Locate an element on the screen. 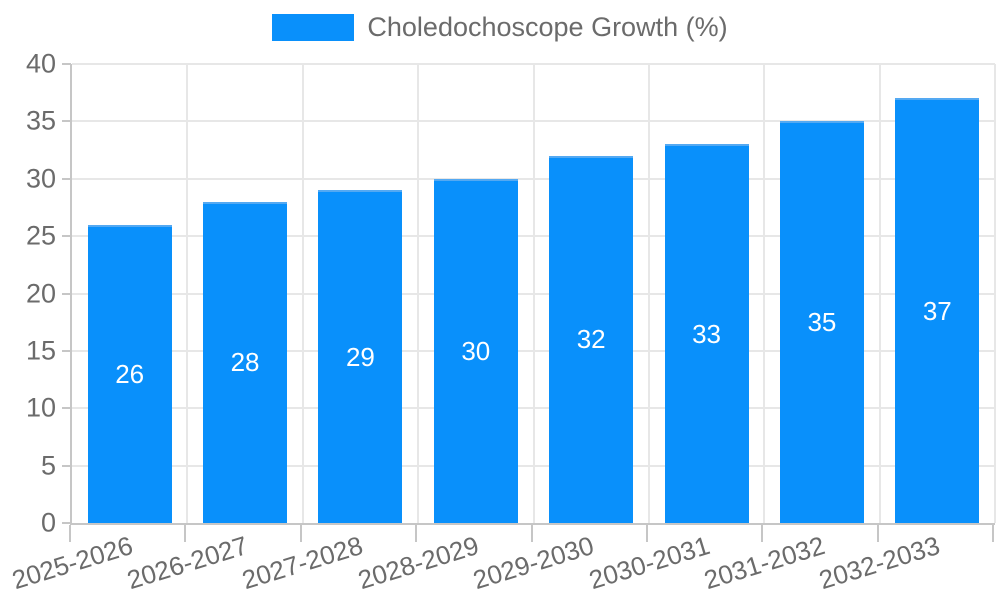 The image size is (1000, 600). y-axis-label: 25 is located at coordinates (40, 235).